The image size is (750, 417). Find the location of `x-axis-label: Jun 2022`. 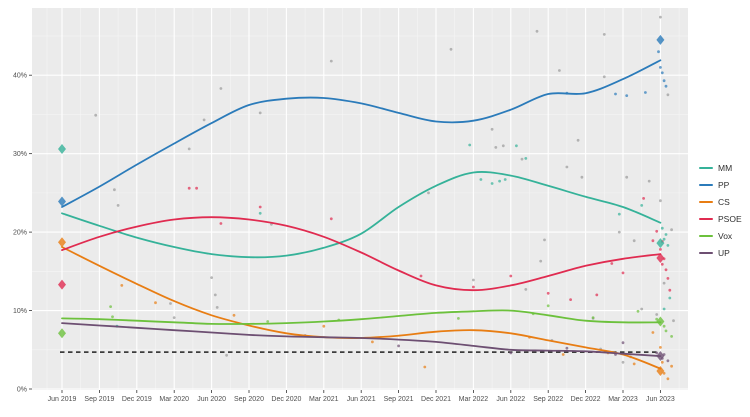

x-axis-label: Jun 2022 is located at coordinates (510, 399).